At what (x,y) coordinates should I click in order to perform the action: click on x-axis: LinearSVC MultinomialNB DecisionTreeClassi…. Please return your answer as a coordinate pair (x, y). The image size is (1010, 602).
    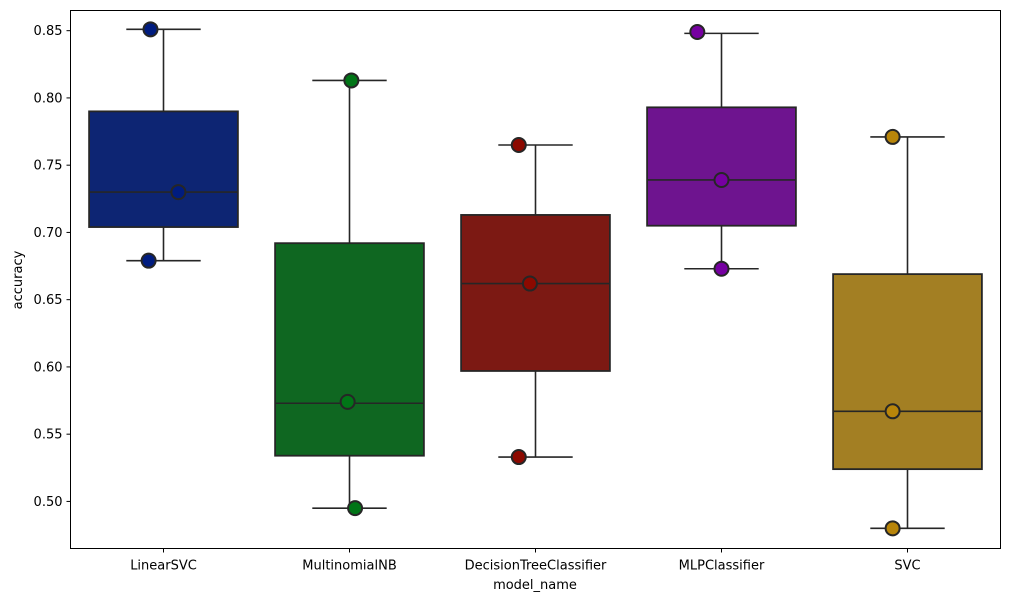
    Looking at the image, I should click on (525, 561).